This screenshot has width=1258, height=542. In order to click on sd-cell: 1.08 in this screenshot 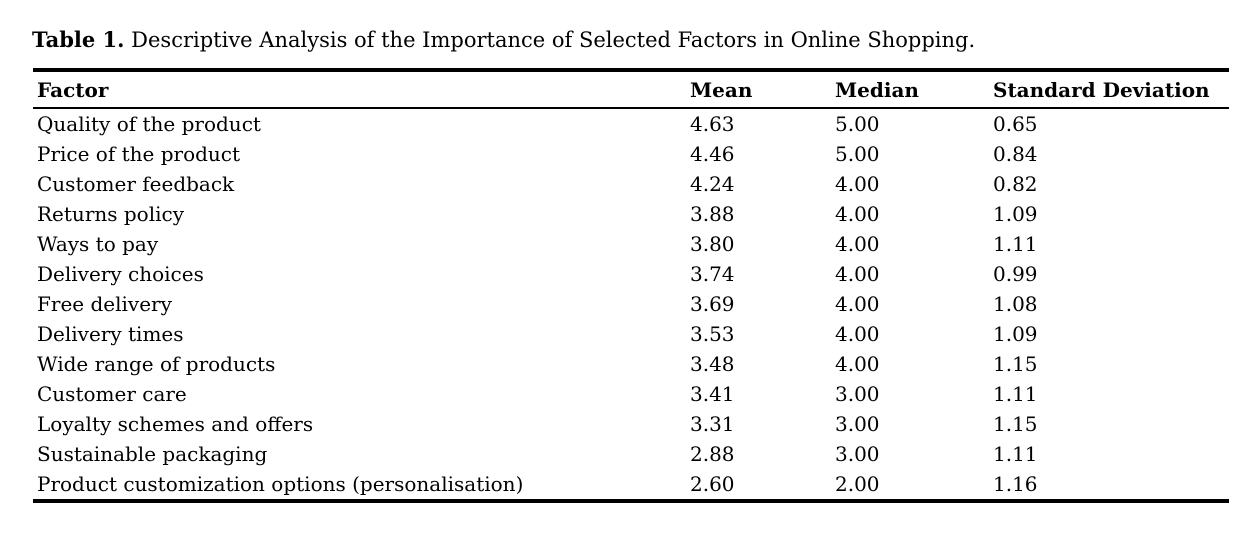, I will do `click(1015, 304)`.